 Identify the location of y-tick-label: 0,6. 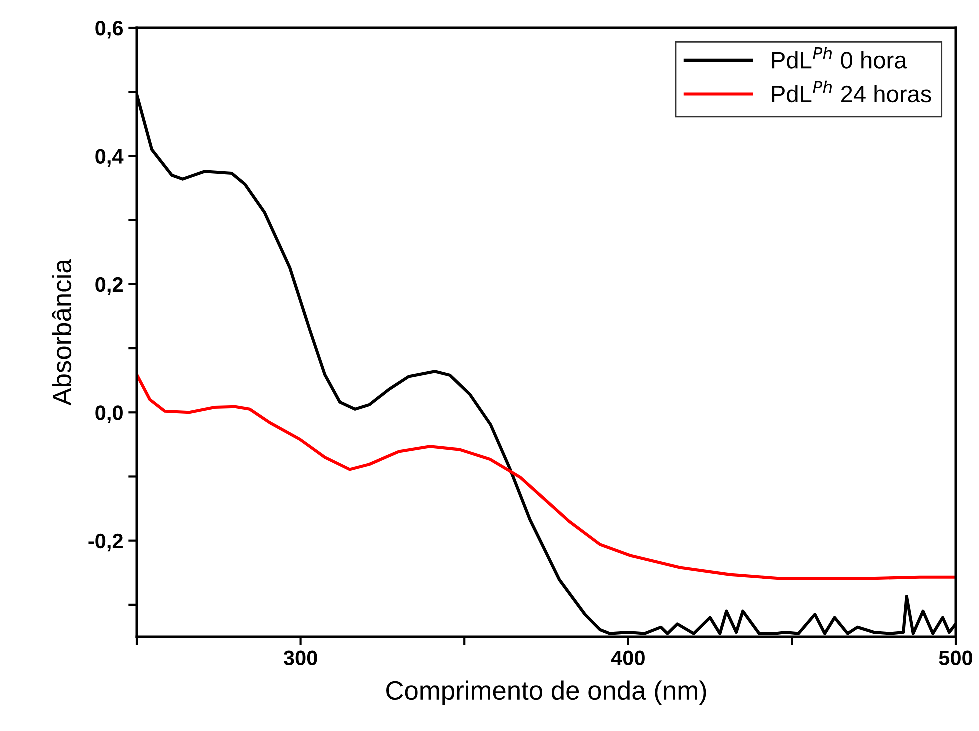
(110, 30).